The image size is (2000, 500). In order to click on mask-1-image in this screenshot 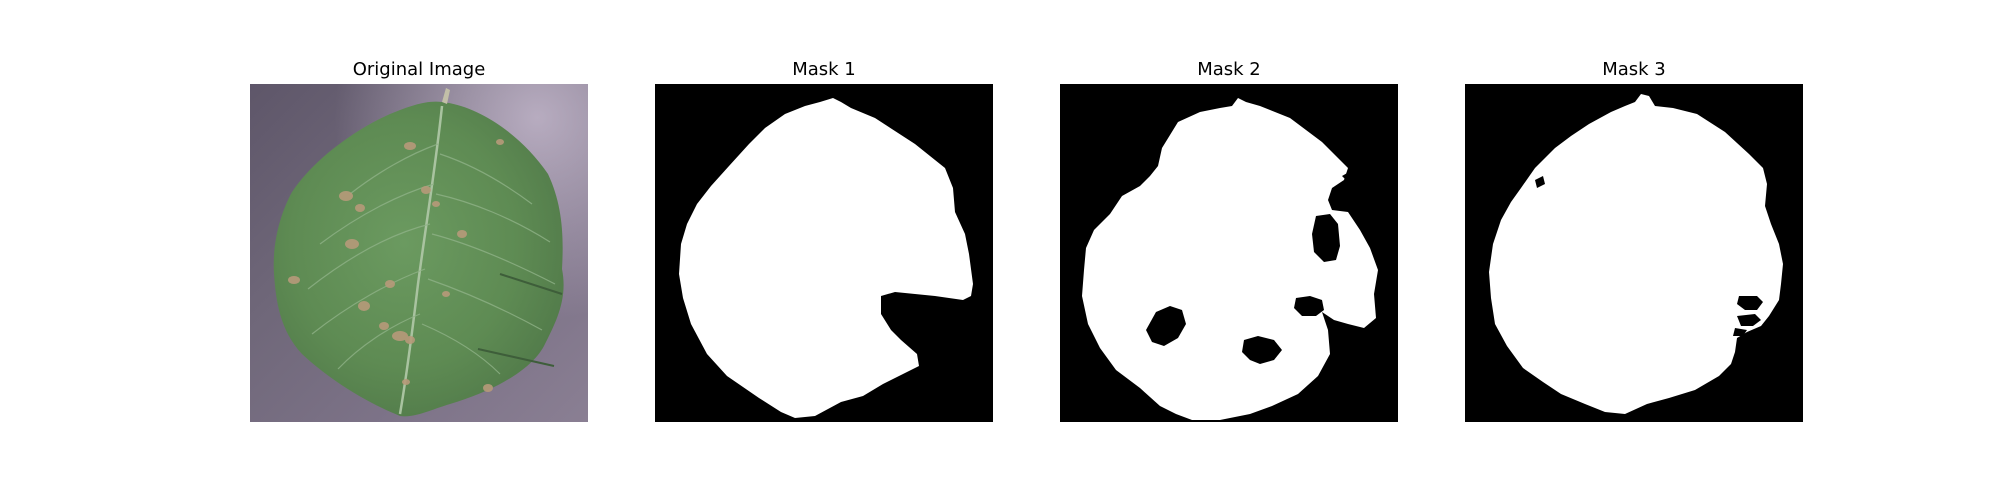, I will do `click(824, 253)`.